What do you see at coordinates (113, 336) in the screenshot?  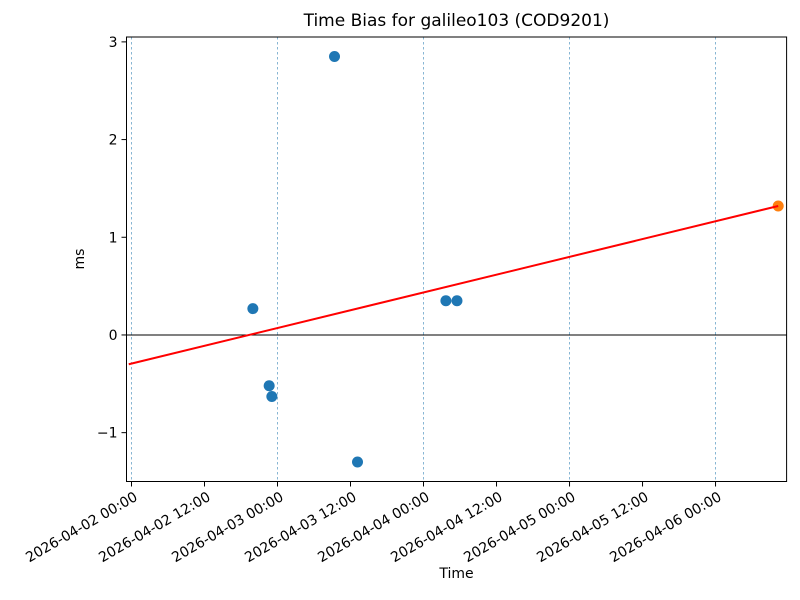 I see `y-tick-label: 0` at bounding box center [113, 336].